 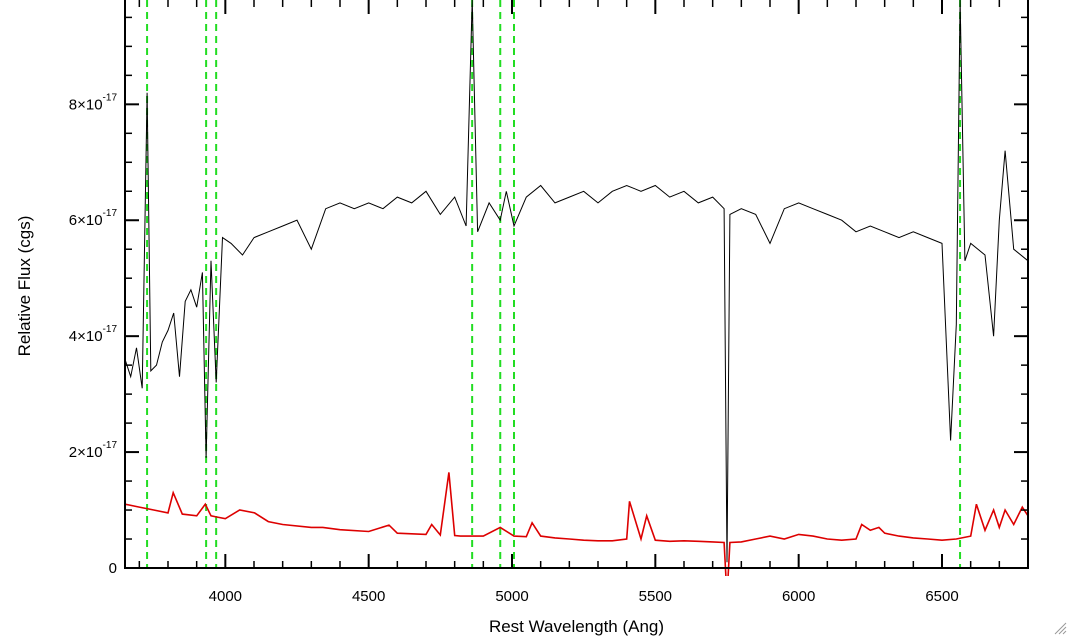 I want to click on y-tick-label: 4×10⁻¹⁷, so click(x=93, y=334).